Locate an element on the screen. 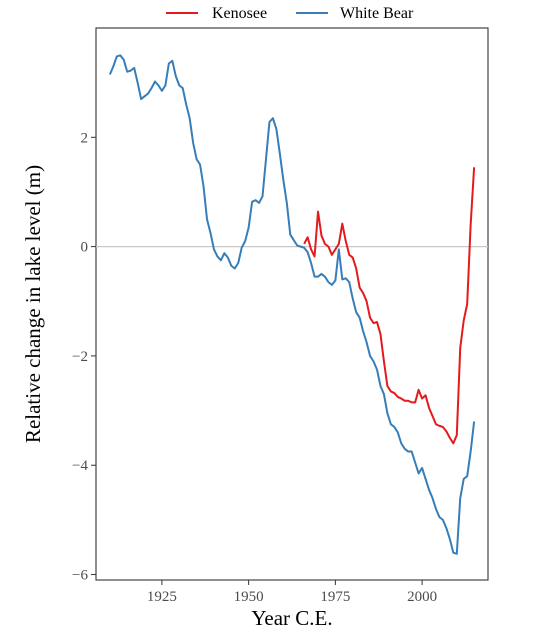 This screenshot has height=640, width=539. x-tick-label-2000: 2000 is located at coordinates (422, 597).